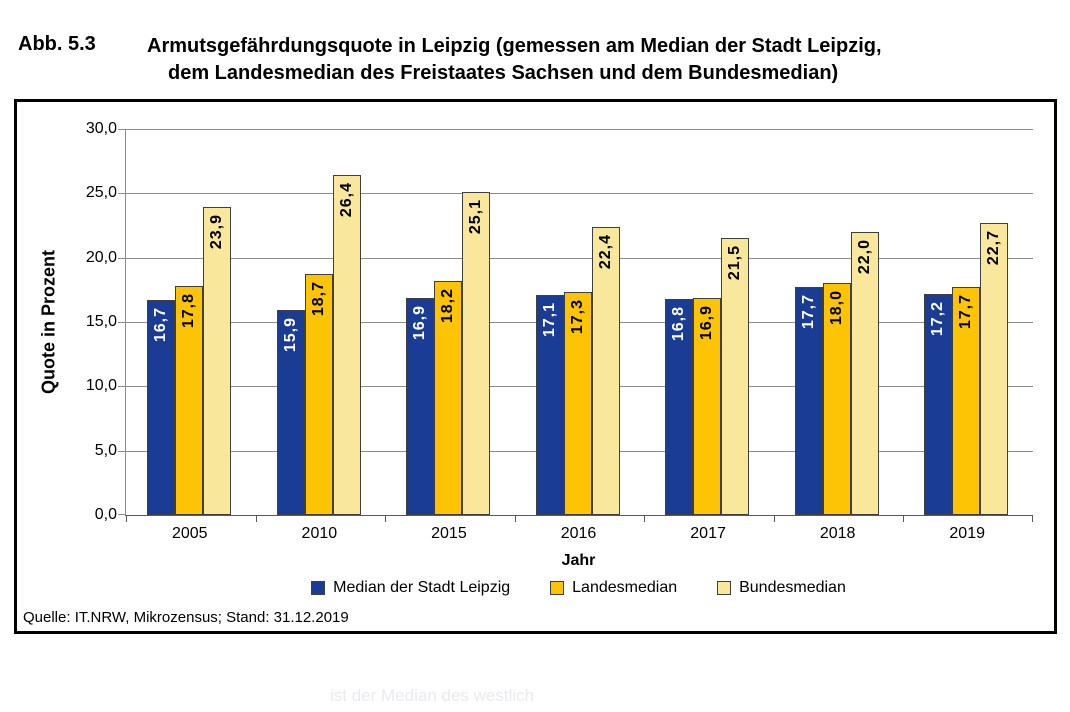  What do you see at coordinates (105, 514) in the screenshot?
I see `y-axis-tick-label: 0,0` at bounding box center [105, 514].